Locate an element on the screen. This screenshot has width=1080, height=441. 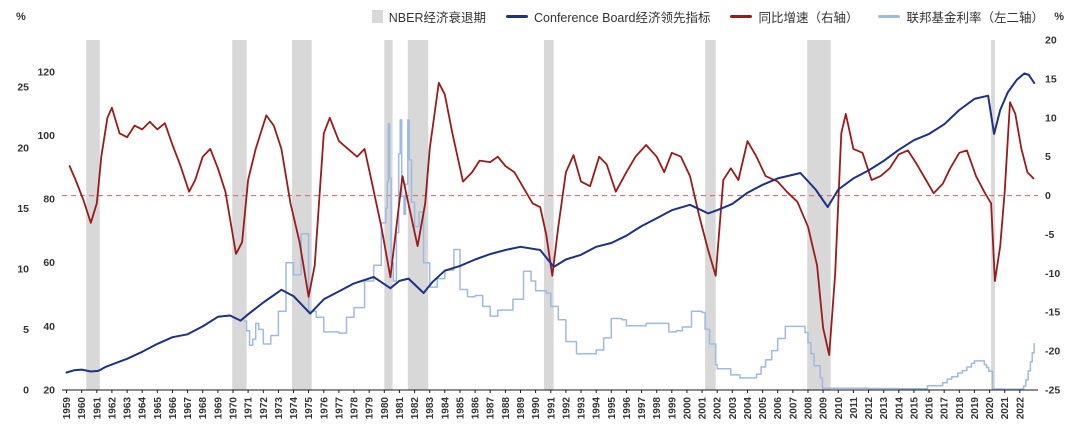
right-pct-tick-label: 15 is located at coordinates (1051, 79).